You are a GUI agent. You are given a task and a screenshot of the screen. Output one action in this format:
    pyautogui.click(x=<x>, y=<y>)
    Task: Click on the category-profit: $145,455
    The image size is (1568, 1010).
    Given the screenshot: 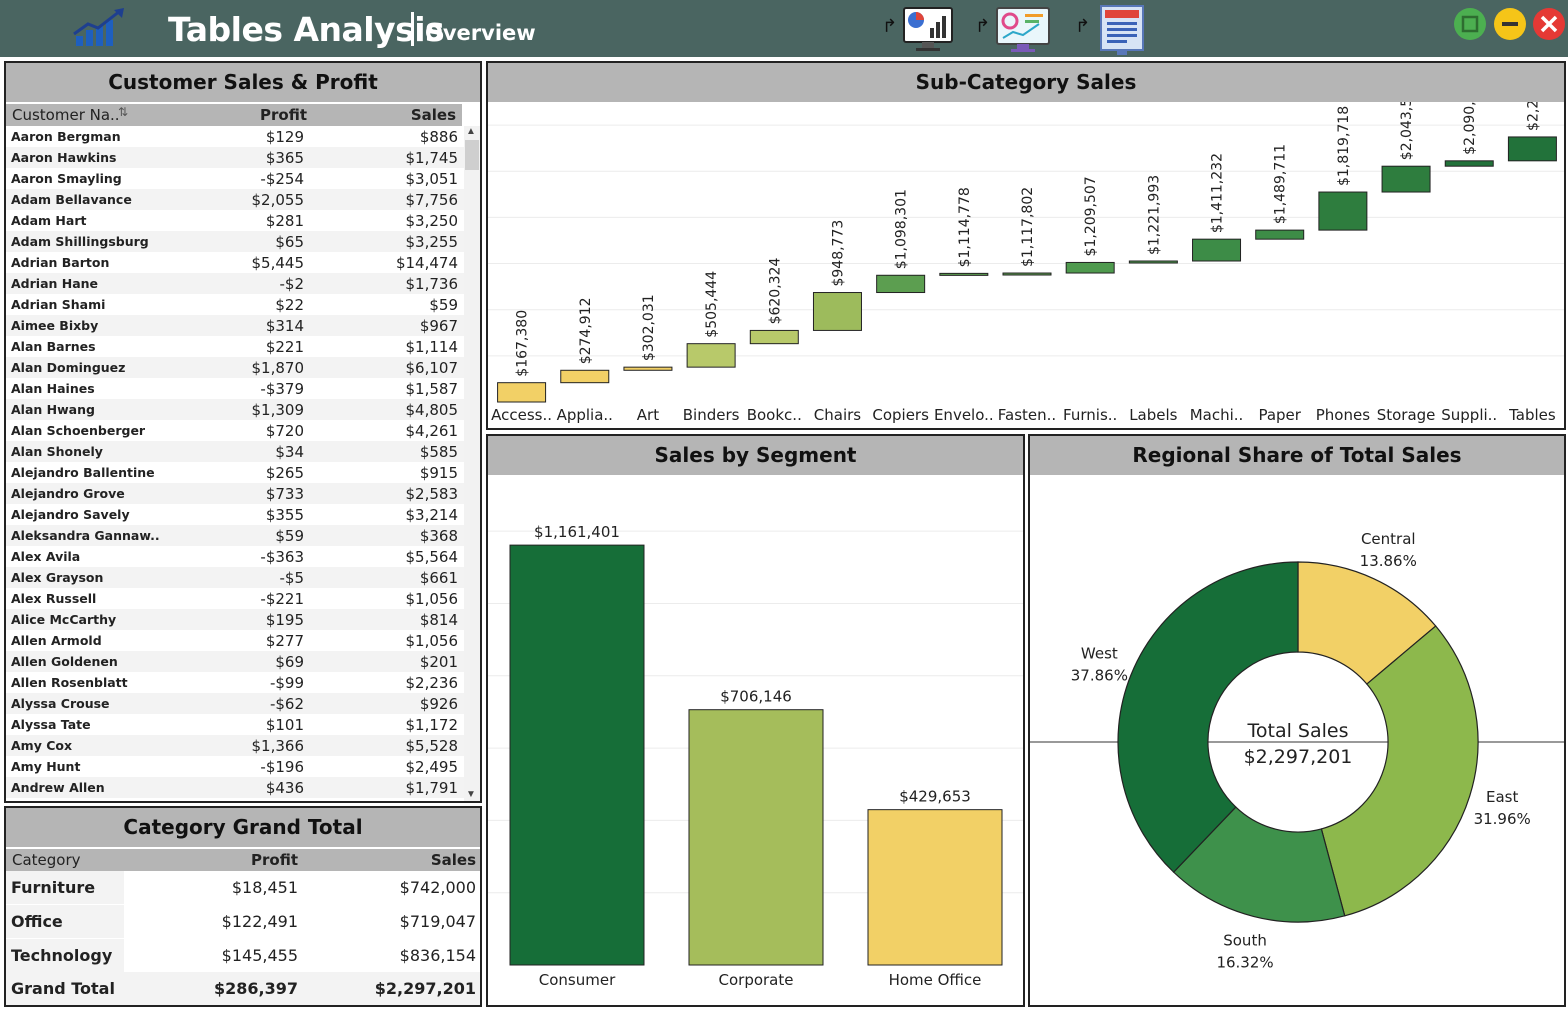 What is the action you would take?
    pyautogui.click(x=259, y=955)
    